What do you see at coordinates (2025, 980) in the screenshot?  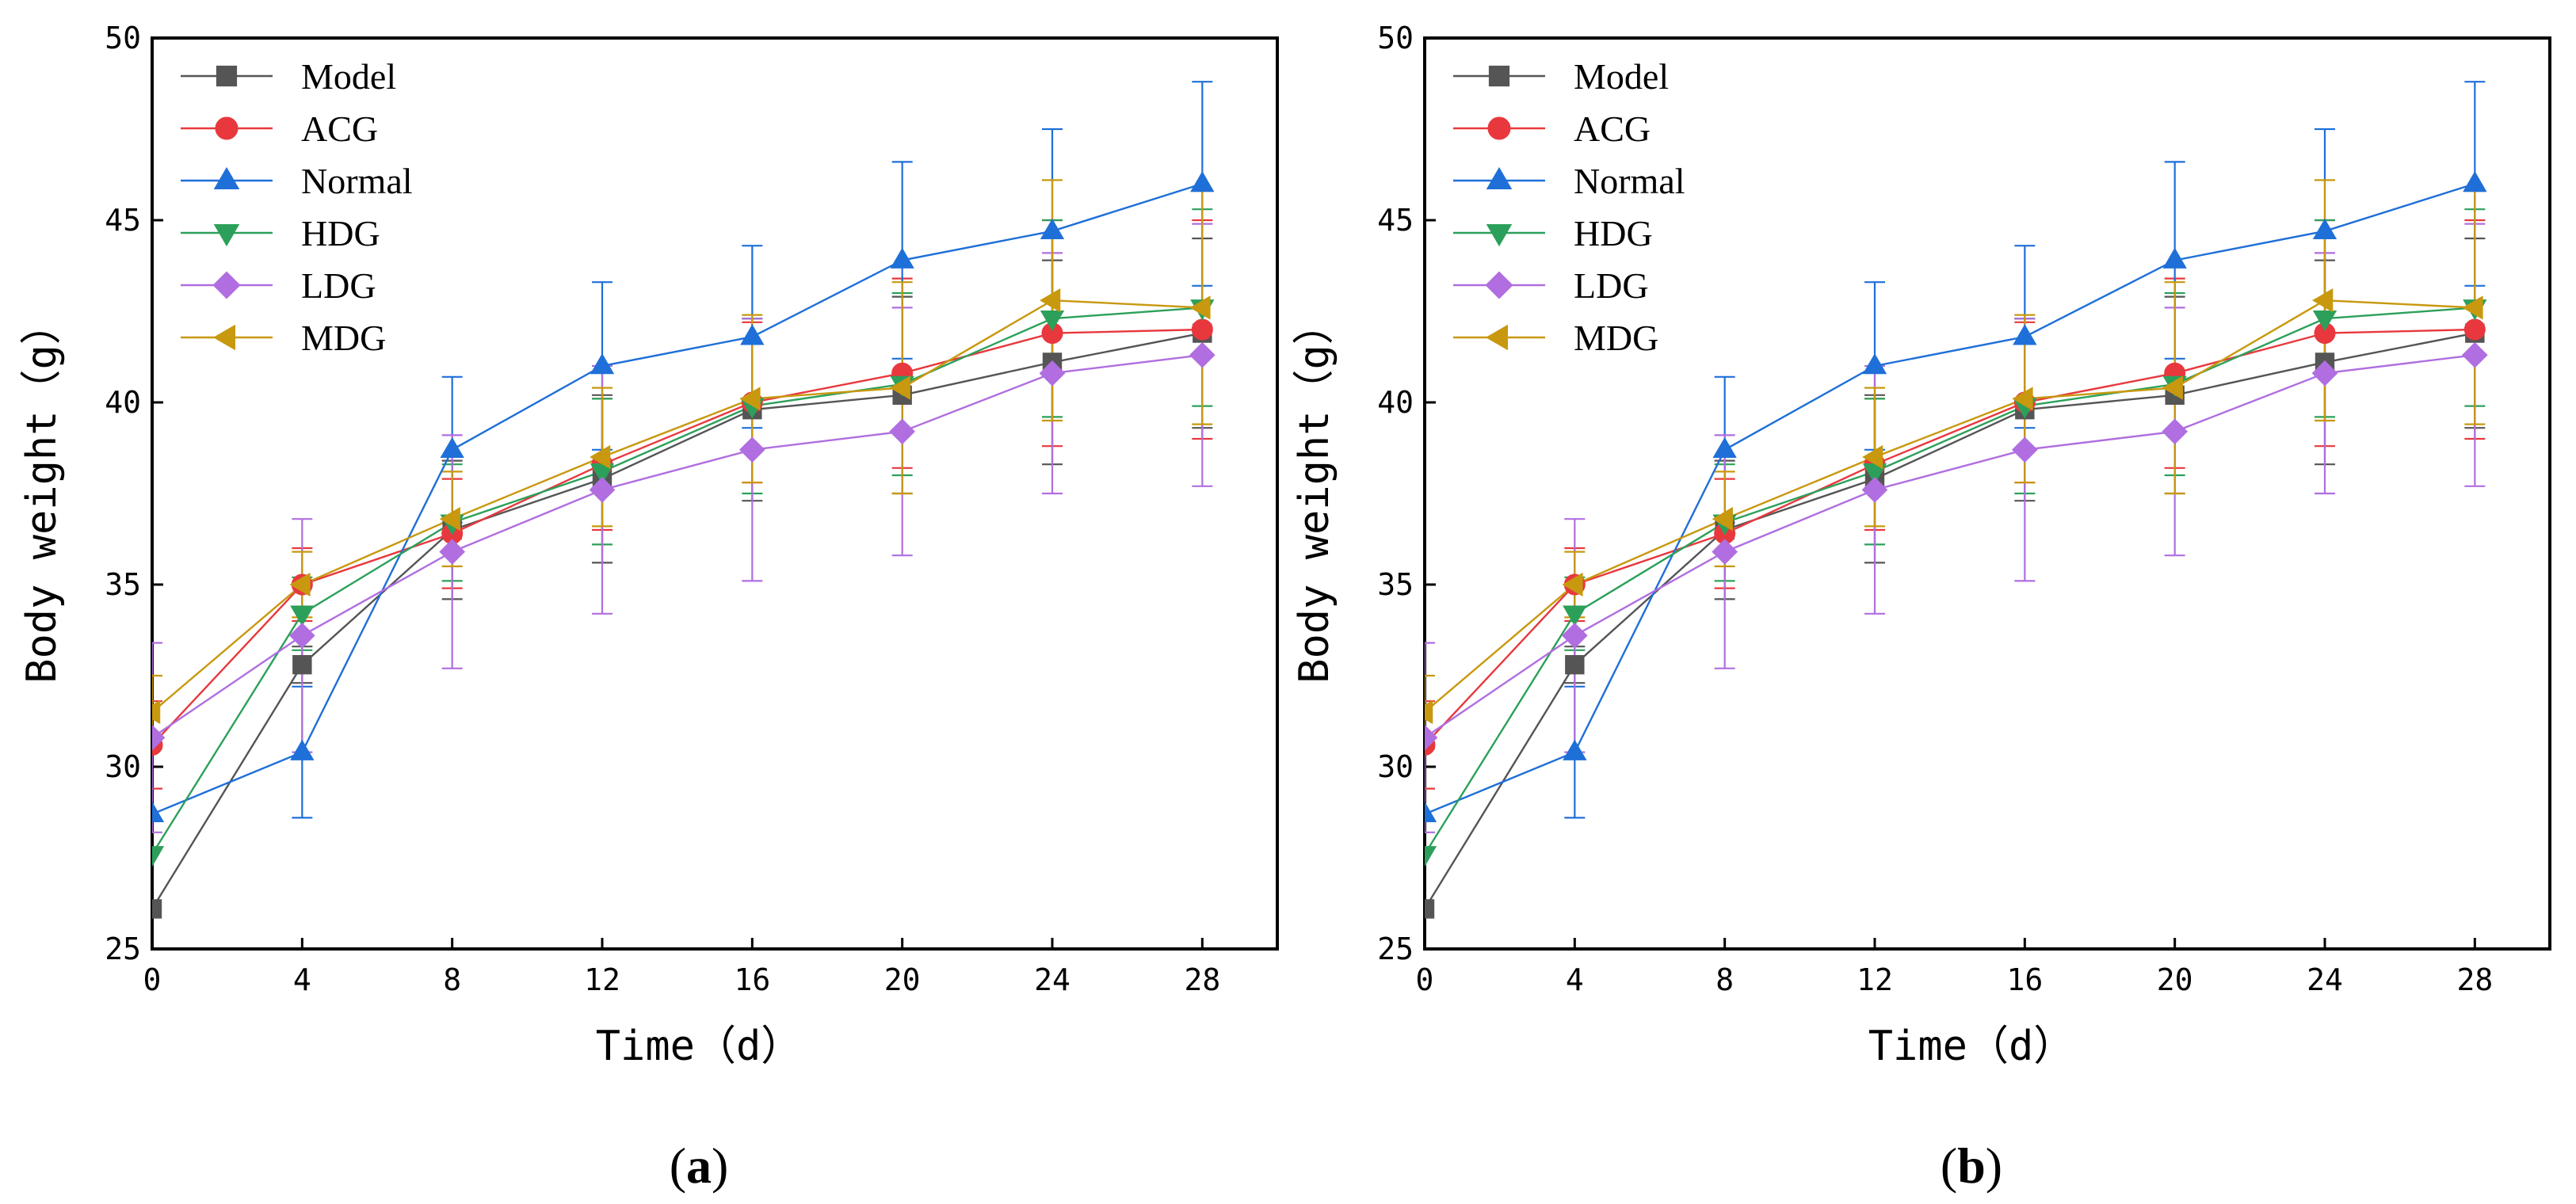 I see `x-tick-label: 16` at bounding box center [2025, 980].